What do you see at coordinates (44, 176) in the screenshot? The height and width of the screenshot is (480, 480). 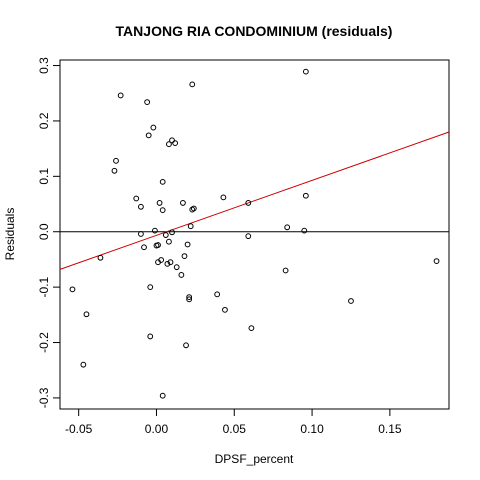 I see `y-tick-label: 0.1` at bounding box center [44, 176].